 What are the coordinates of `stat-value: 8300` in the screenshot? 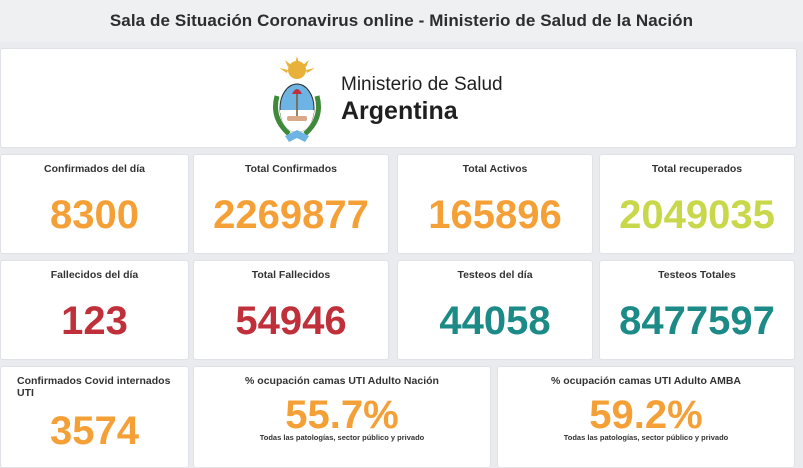 It's located at (94, 215).